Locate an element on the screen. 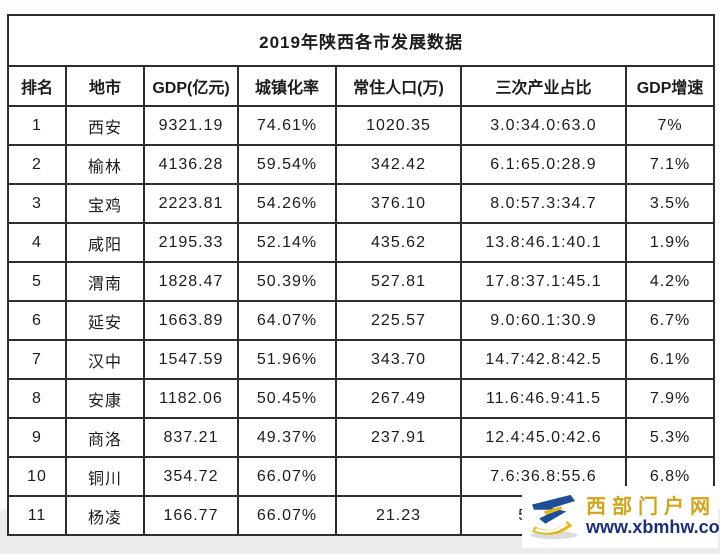 The image size is (720, 554). table-cell: 10 is located at coordinates (37, 476).